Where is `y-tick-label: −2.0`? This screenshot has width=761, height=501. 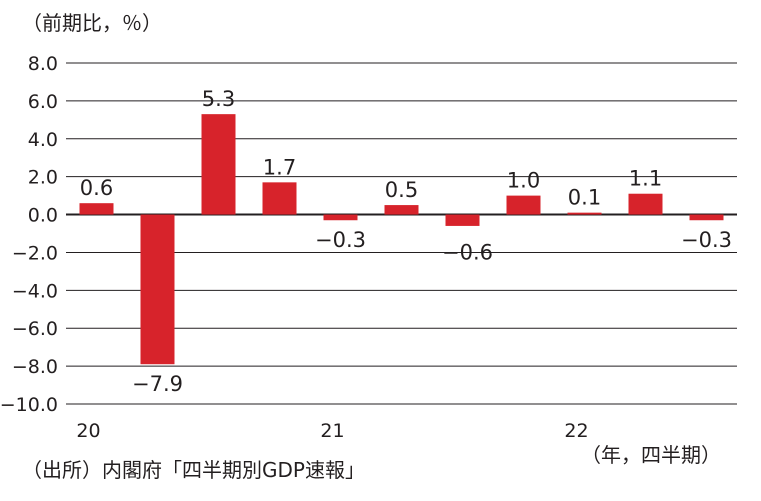 y-tick-label: −2.0 is located at coordinates (35, 253).